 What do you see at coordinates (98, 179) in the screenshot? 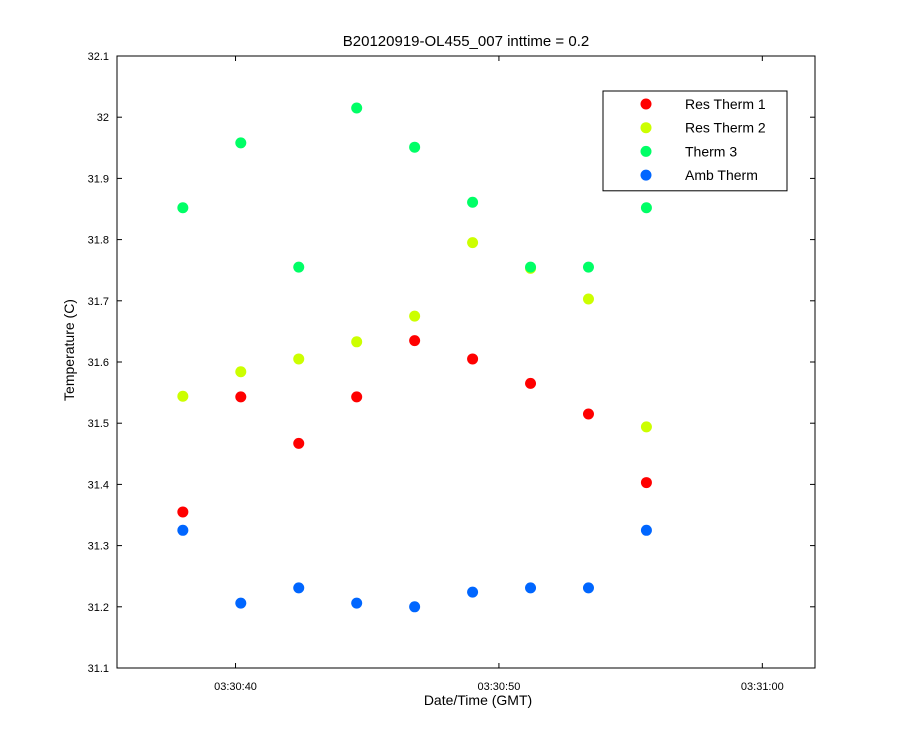
I see `y-tick-label: 31.9` at bounding box center [98, 179].